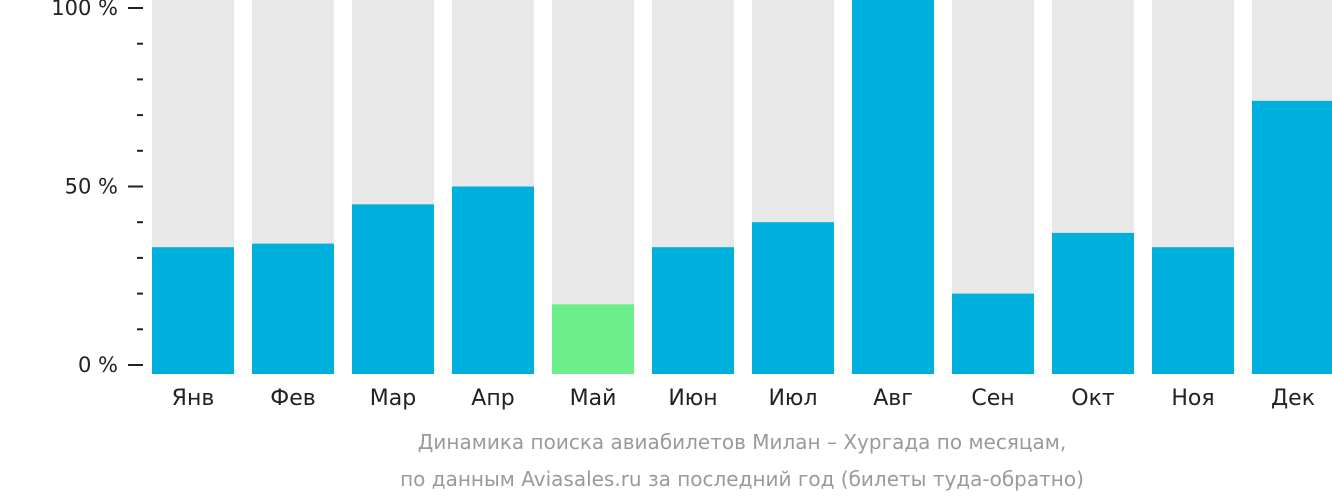  Describe the element at coordinates (792, 398) in the screenshot. I see `x-tick-label: Июл` at that location.